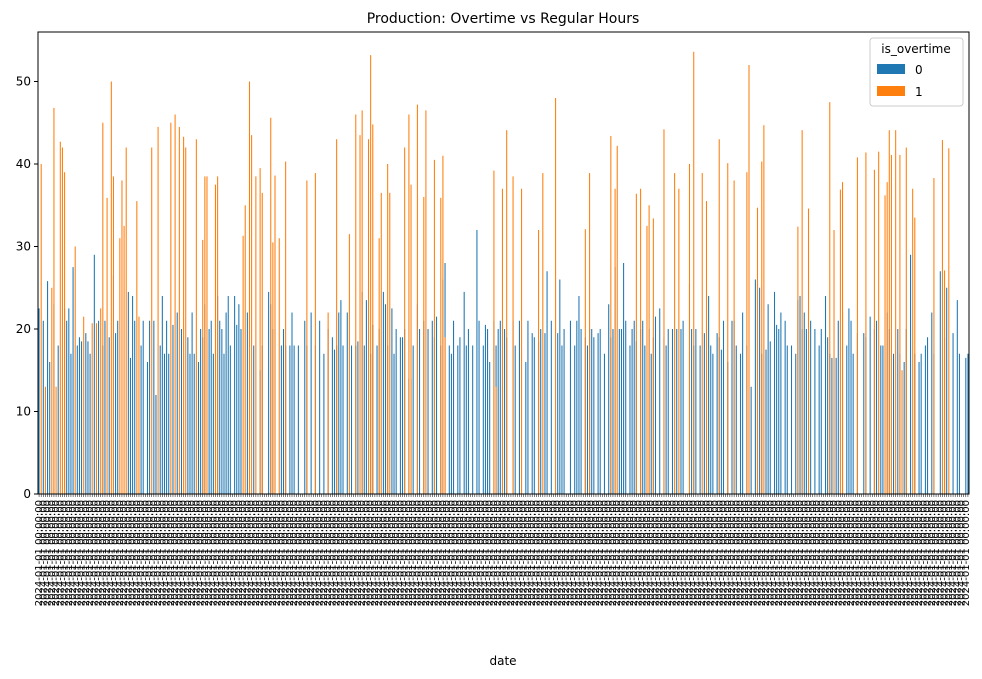 The width and height of the screenshot is (982, 679). I want to click on y-tick-label: 10, so click(23, 412).